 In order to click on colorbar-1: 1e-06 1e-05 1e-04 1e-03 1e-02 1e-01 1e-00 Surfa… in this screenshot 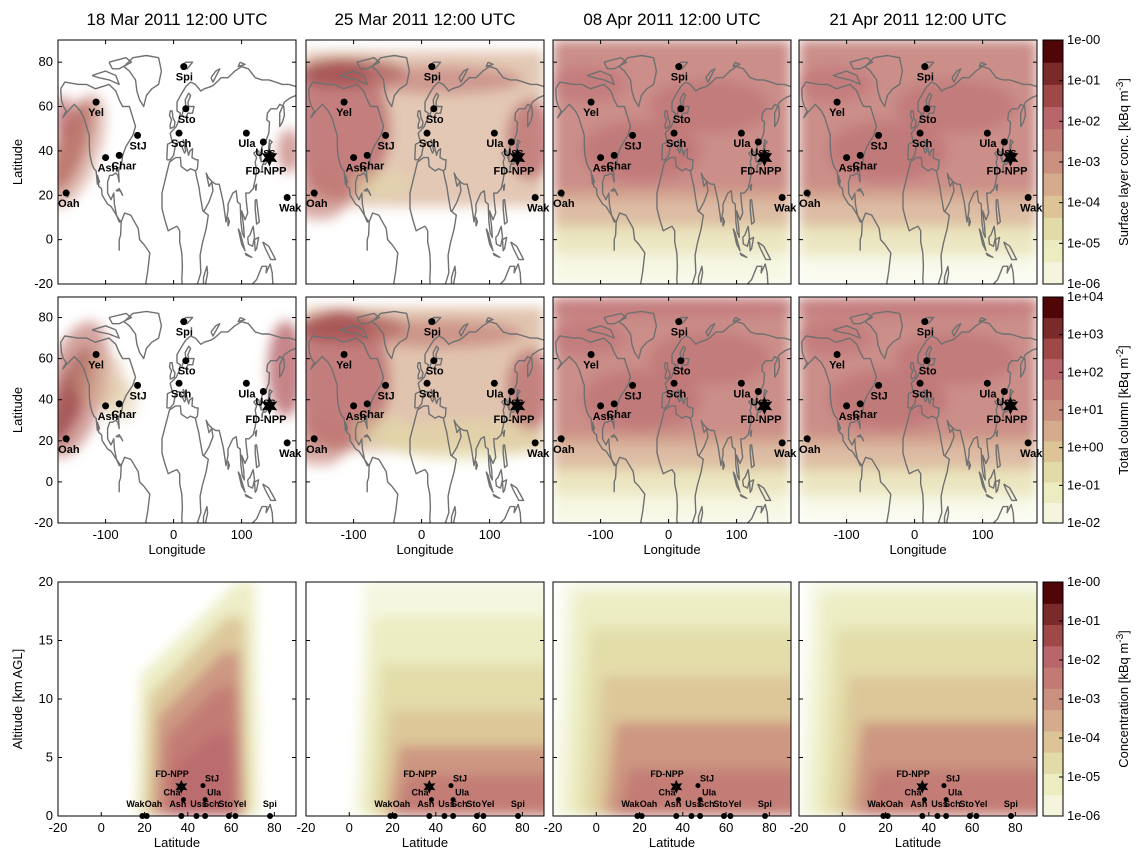, I will do `click(1086, 161)`.